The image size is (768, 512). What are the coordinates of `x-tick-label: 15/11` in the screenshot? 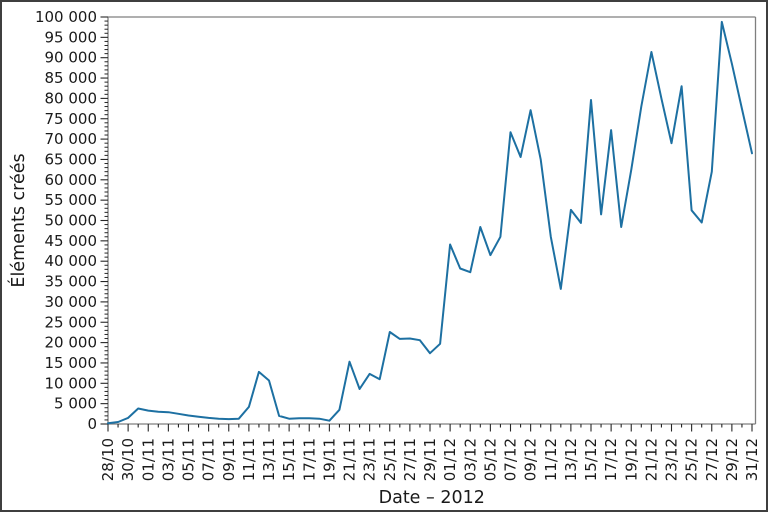 It's located at (289, 459).